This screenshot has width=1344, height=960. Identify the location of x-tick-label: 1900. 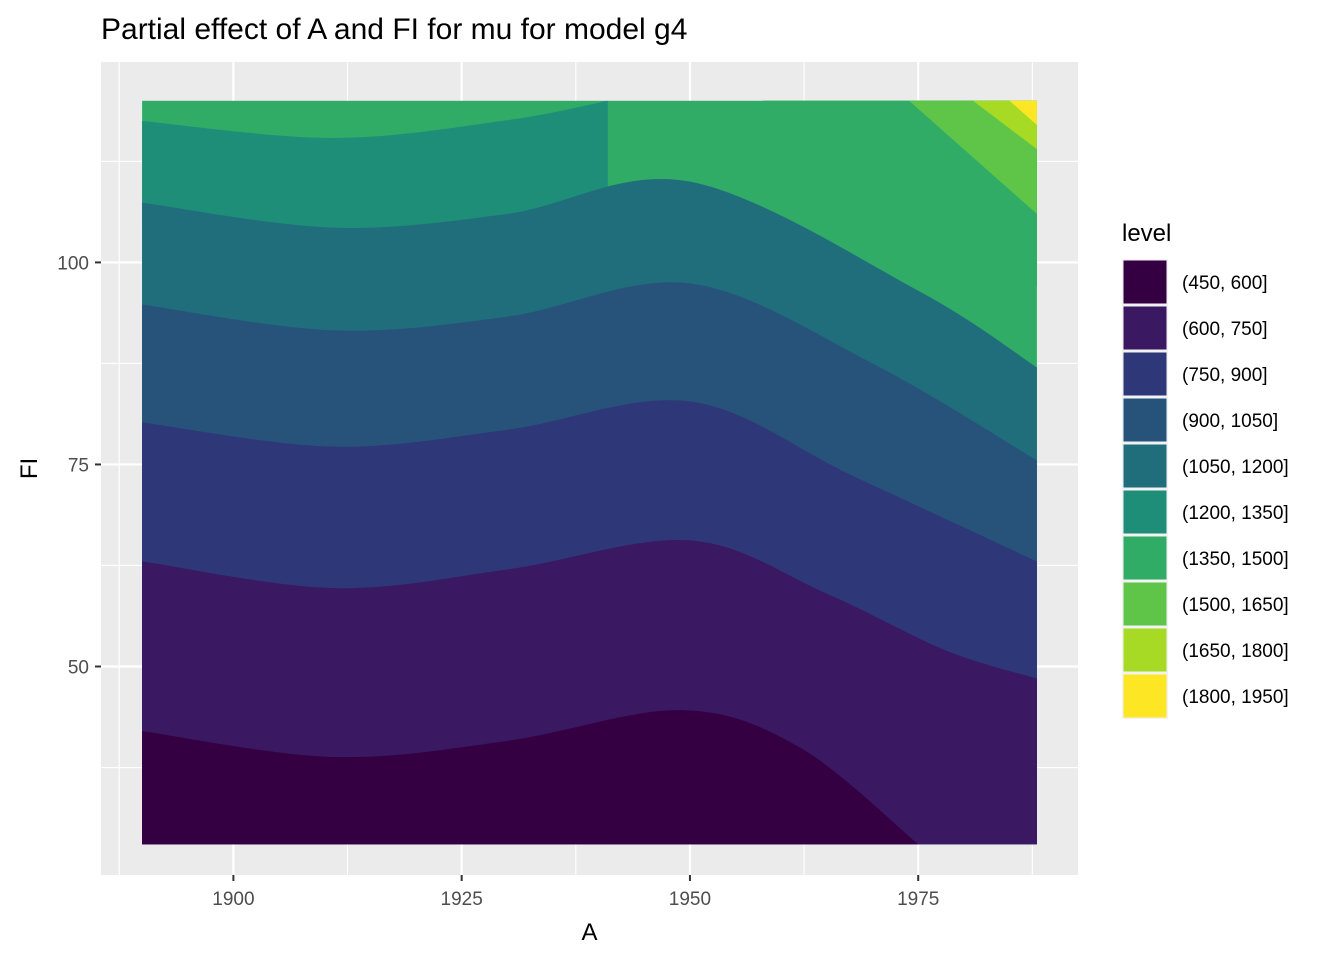
(233, 899).